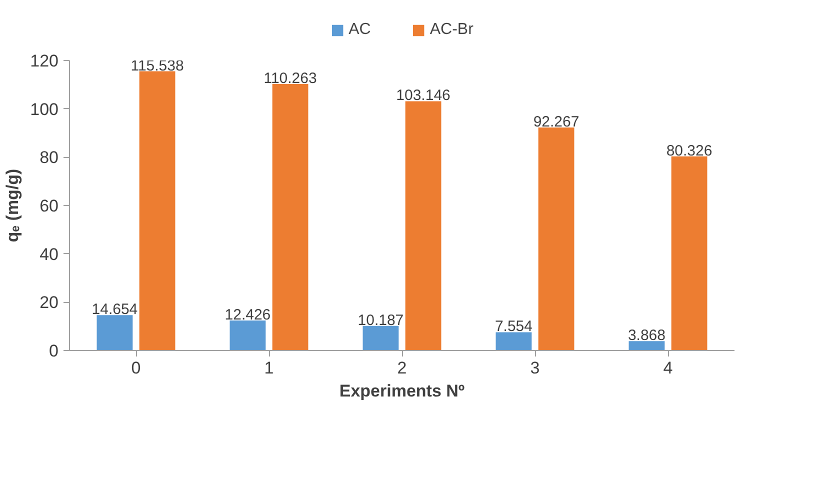 The height and width of the screenshot is (495, 817). I want to click on x-tick-label: 2, so click(402, 368).